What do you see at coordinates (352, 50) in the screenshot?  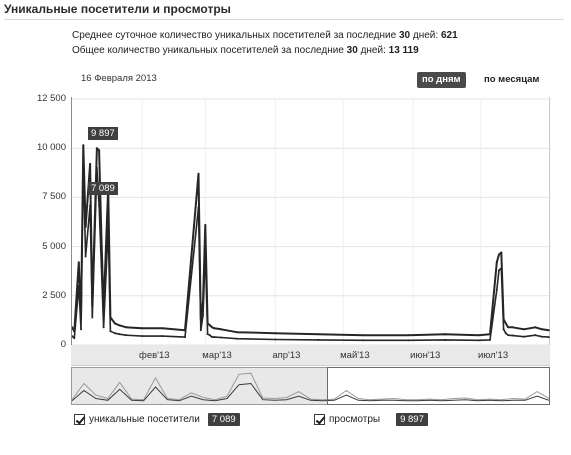 I see `total-days: 30` at bounding box center [352, 50].